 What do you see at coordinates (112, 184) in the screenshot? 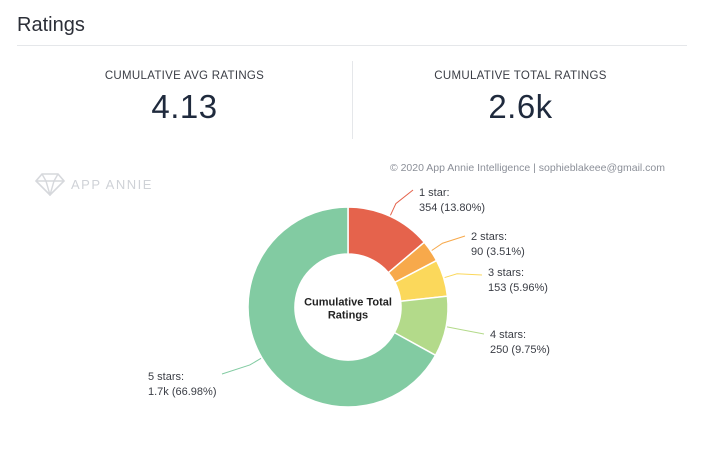
I see `watermark-text: APP ANNIE` at bounding box center [112, 184].